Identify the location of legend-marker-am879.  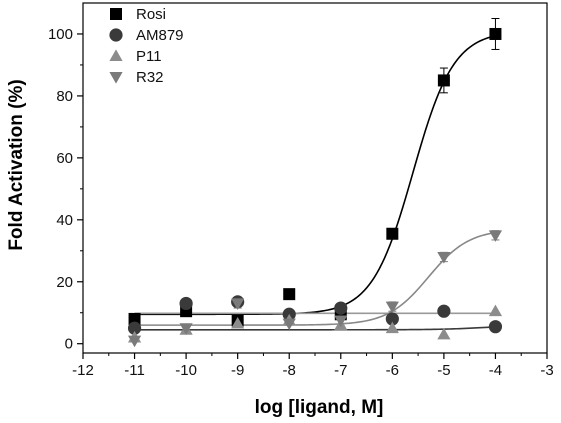
(116, 35).